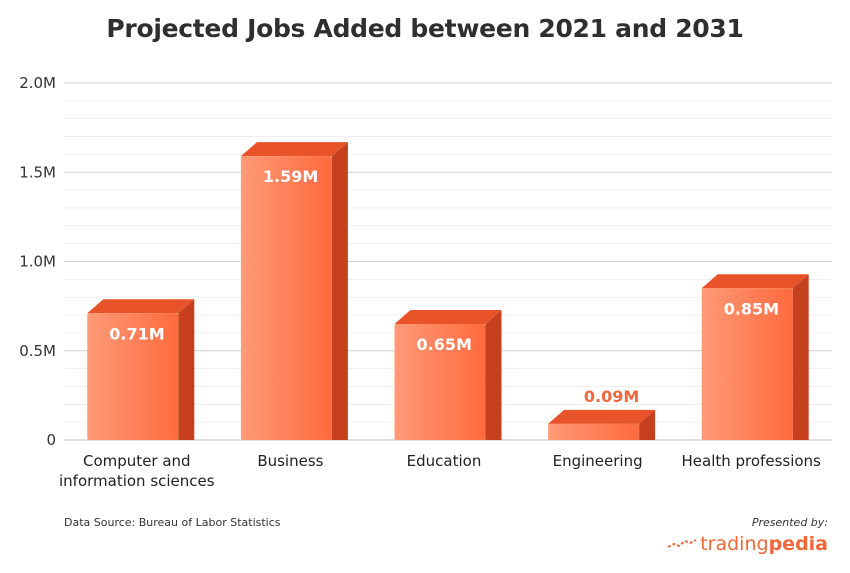 This screenshot has height=573, width=850. I want to click on bar-value-label: 0.71M, so click(136, 333).